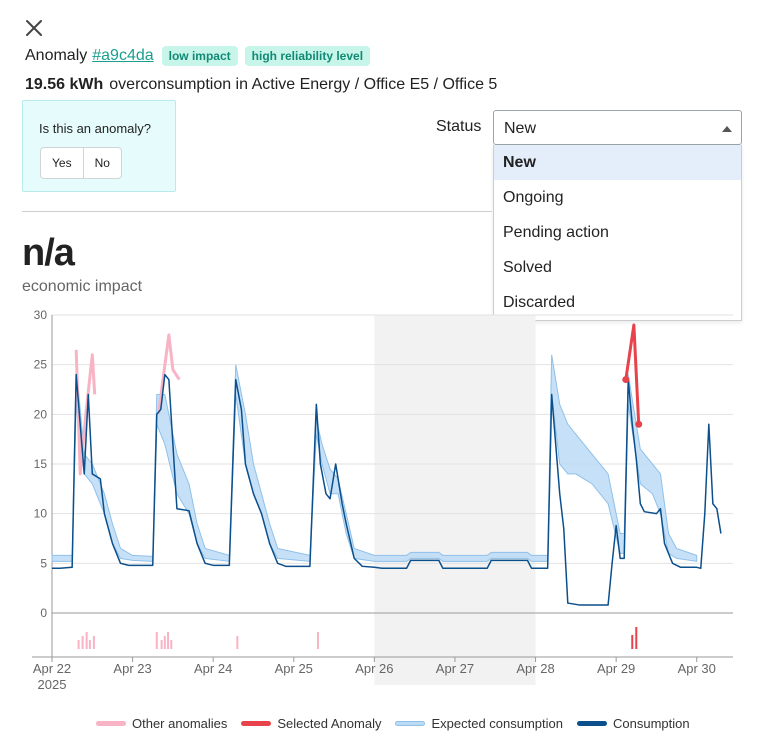 This screenshot has height=756, width=759. Describe the element at coordinates (43, 613) in the screenshot. I see `y-tick-label: 0` at that location.